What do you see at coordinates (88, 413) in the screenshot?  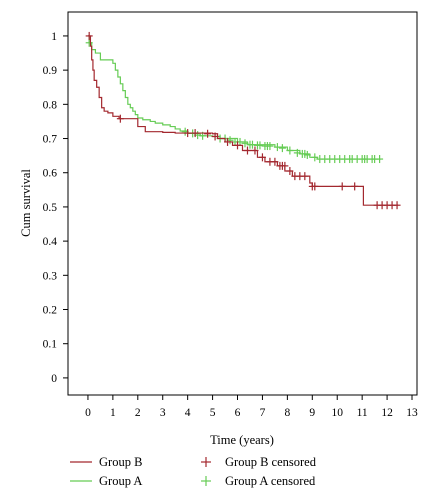 I see `x-tick-label: 0` at bounding box center [88, 413].